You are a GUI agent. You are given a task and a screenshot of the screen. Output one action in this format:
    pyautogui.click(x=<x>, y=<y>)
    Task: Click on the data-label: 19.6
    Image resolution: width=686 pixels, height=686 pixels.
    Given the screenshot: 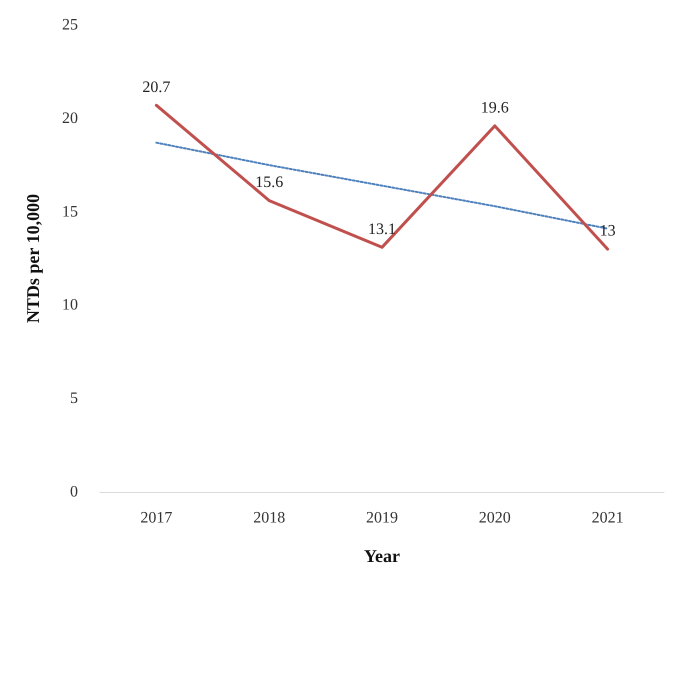 What is the action you would take?
    pyautogui.click(x=494, y=107)
    